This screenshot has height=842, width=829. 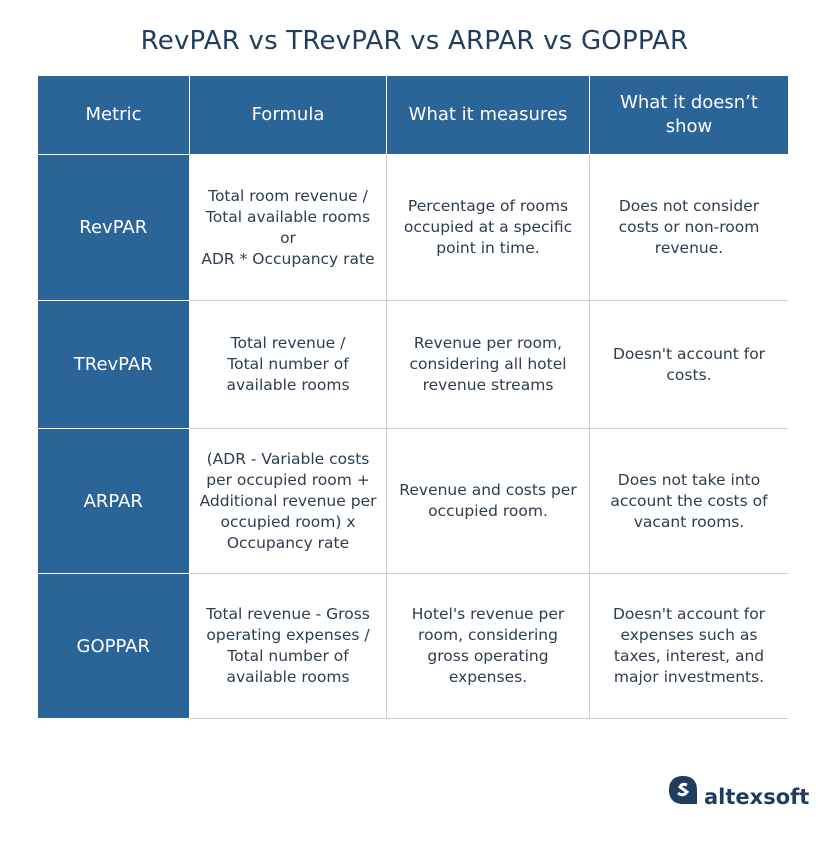 I want to click on cell-line: expenses., so click(x=488, y=677).